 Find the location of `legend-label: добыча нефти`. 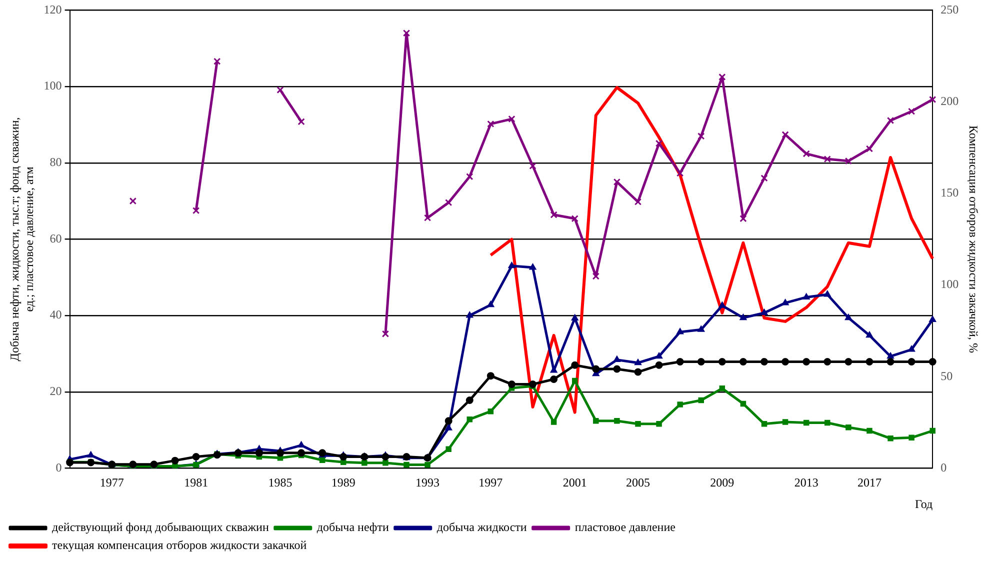

legend-label: добыча нефти is located at coordinates (353, 527).